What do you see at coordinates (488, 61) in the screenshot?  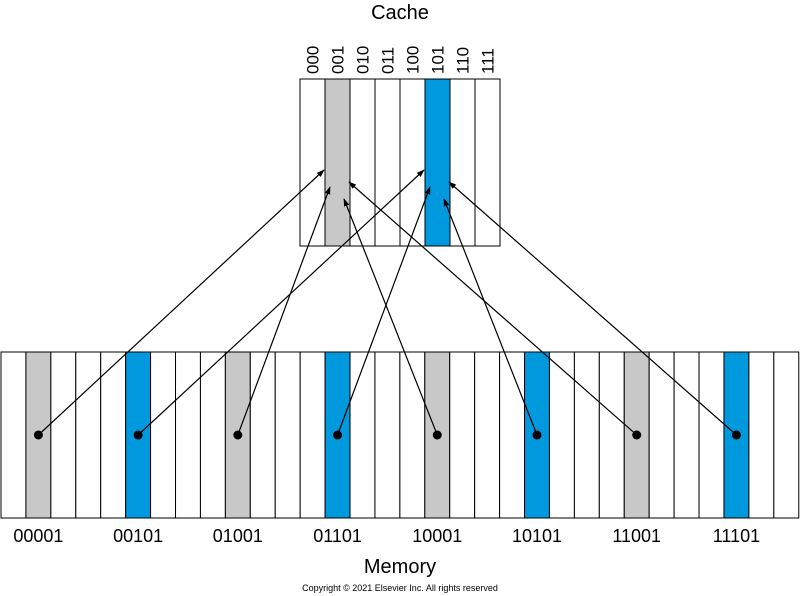 I see `cache-index-label: 111` at bounding box center [488, 61].